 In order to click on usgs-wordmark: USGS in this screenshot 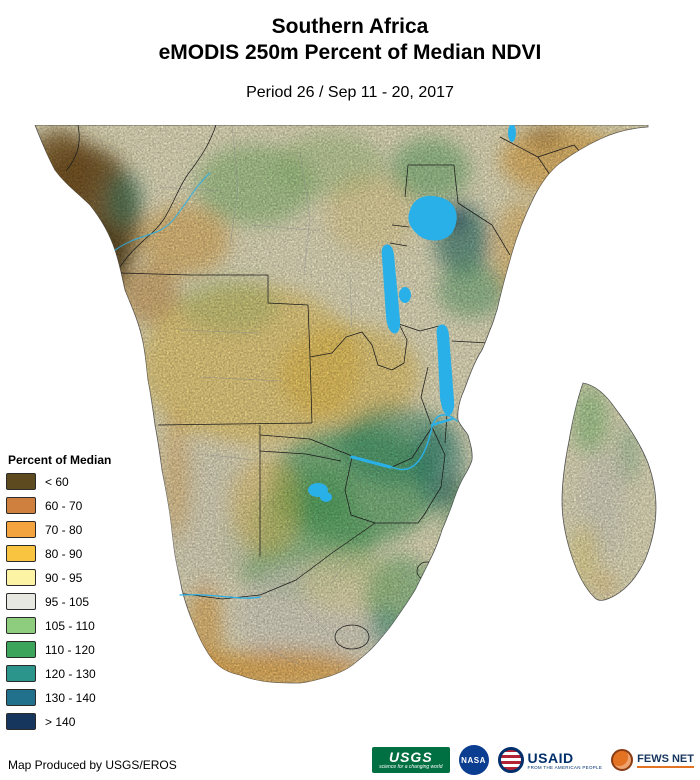, I will do `click(410, 757)`.